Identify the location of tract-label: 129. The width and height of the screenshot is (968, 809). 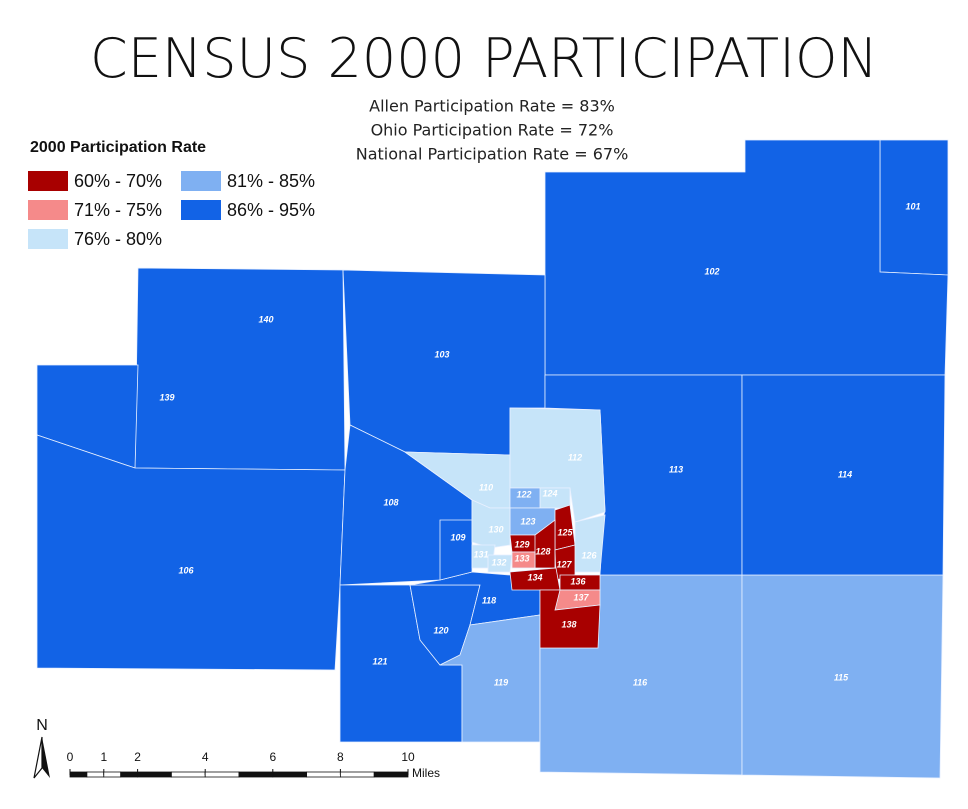
(521, 544).